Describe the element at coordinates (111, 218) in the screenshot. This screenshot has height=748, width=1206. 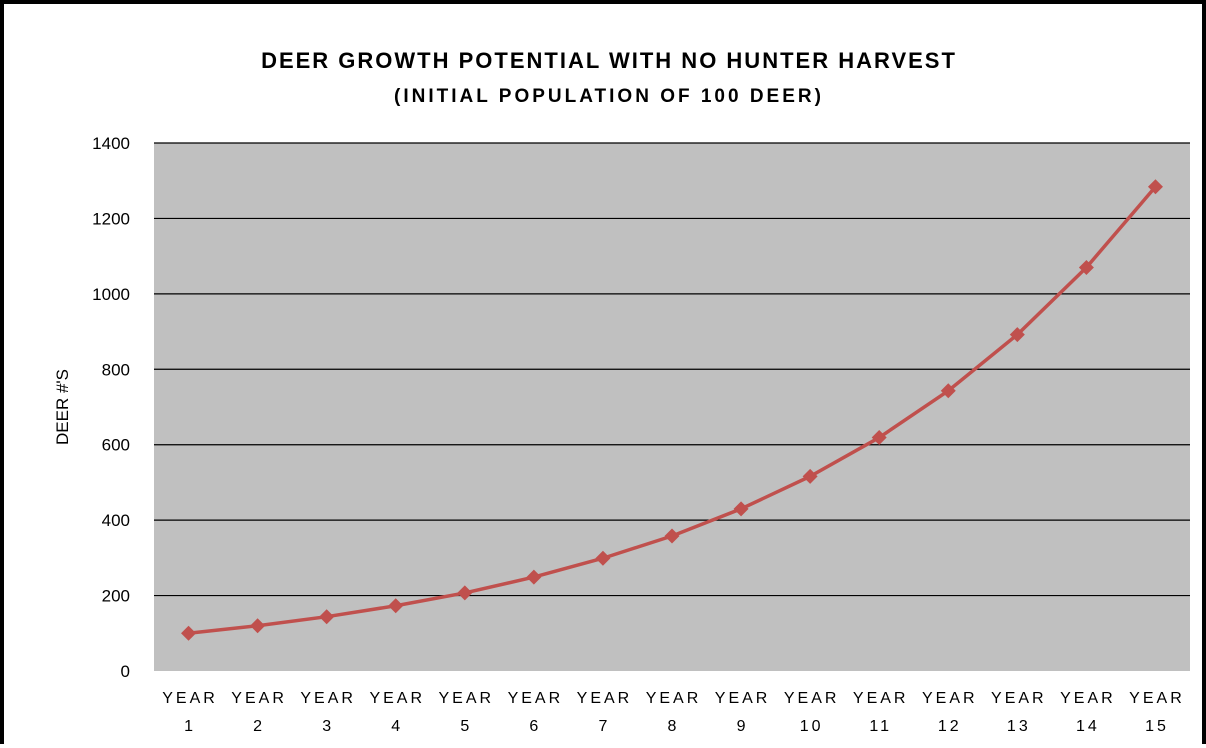
I see `y-tick-label: 1200` at that location.